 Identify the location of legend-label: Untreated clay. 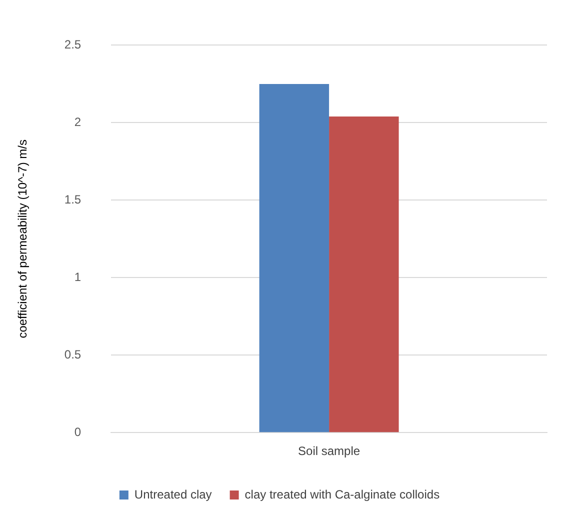
(173, 494).